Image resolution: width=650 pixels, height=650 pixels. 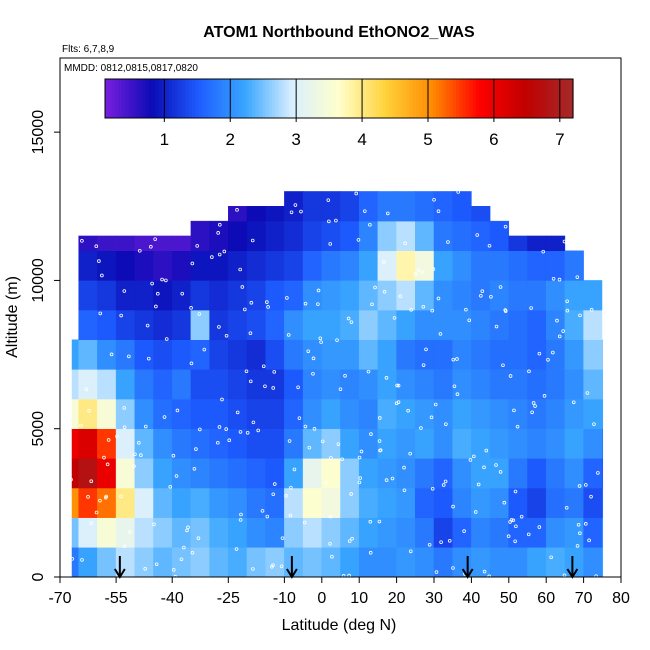 What do you see at coordinates (164, 139) in the screenshot?
I see `colorbar-tick-label: 1` at bounding box center [164, 139].